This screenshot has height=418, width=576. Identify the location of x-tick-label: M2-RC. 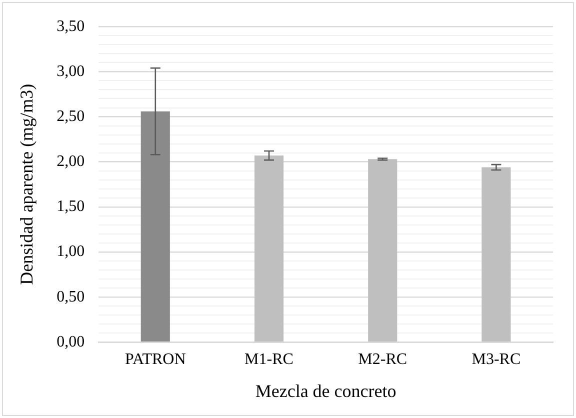
(383, 359).